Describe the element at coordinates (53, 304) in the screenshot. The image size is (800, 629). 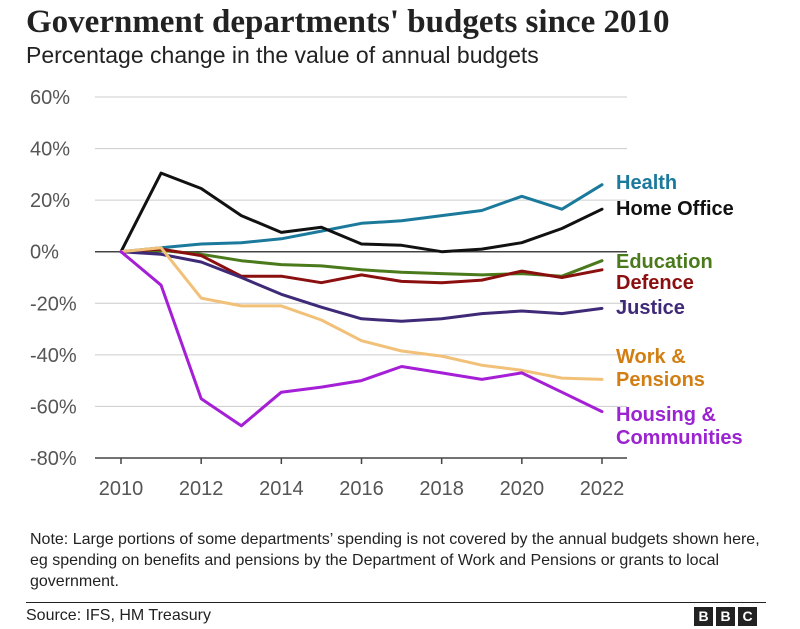
I see `y-tick-label: -20%` at that location.